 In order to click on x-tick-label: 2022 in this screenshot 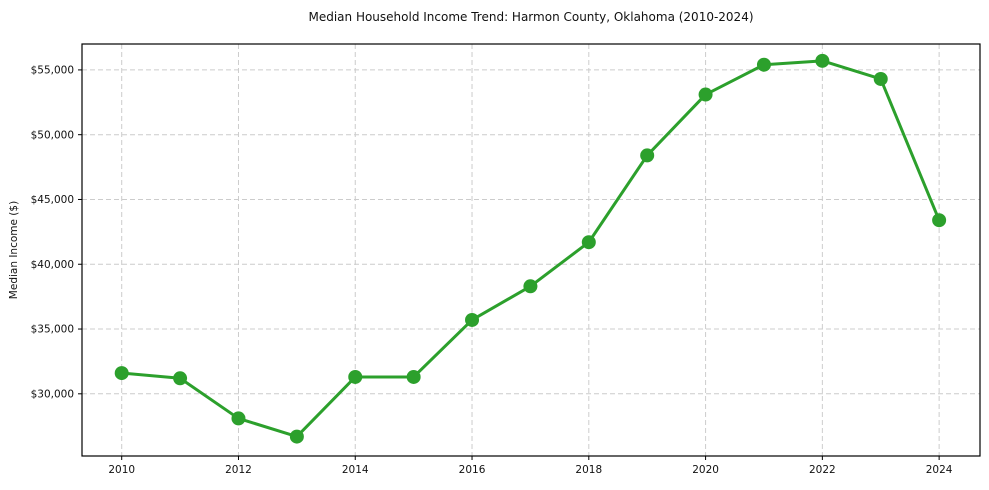, I will do `click(822, 470)`.